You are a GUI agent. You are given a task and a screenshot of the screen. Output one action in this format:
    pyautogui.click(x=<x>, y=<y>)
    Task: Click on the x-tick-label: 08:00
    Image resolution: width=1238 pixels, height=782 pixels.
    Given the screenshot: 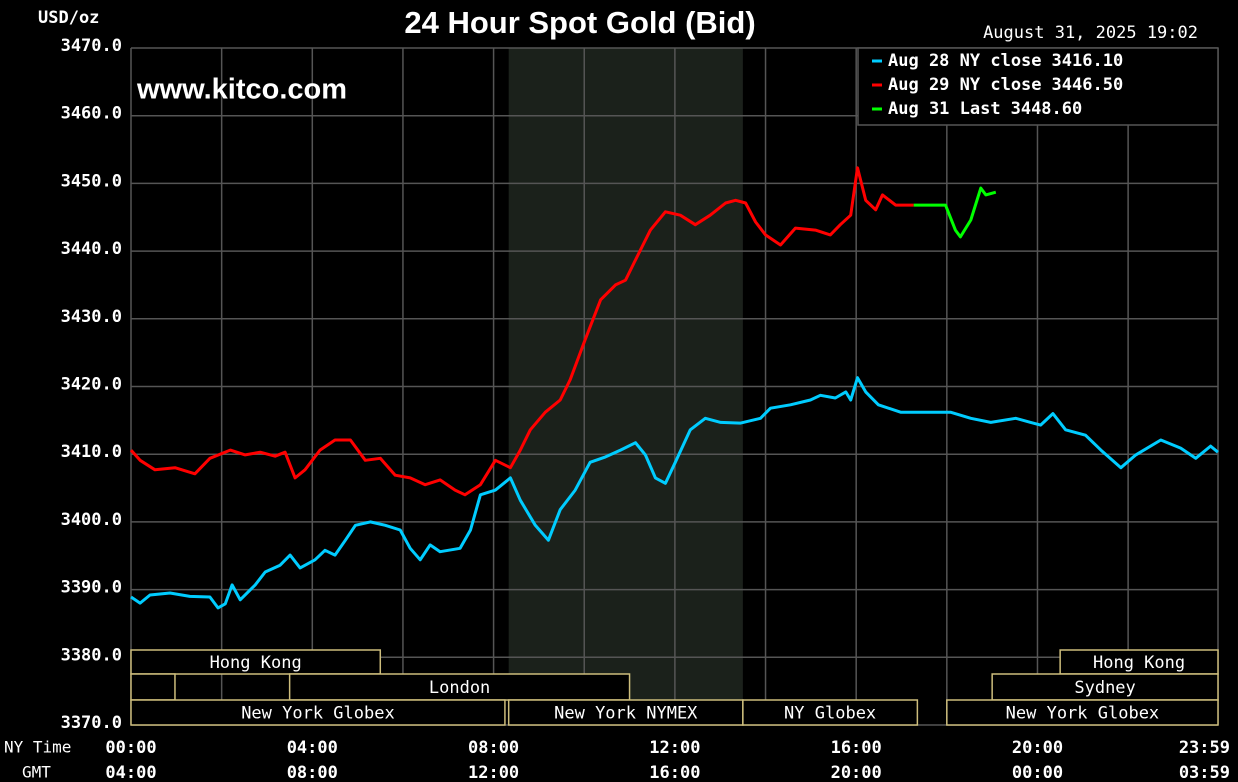 What is the action you would take?
    pyautogui.click(x=493, y=748)
    